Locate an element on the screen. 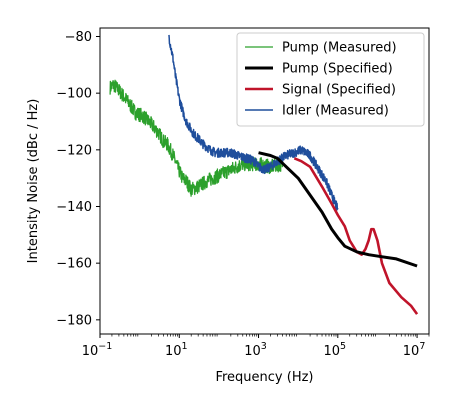 The image size is (463, 412). y-axis-label: Intensity Noise (dBc / Hz) is located at coordinates (33, 181).